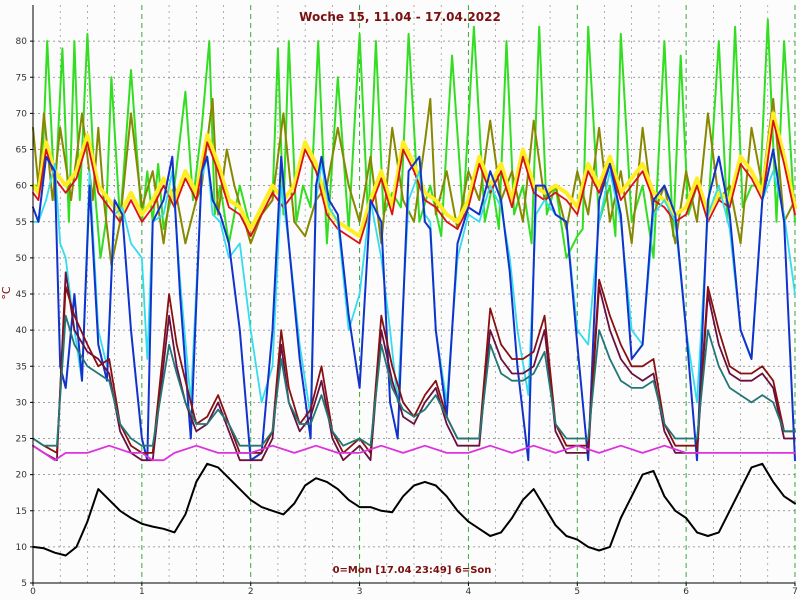 This screenshot has height=600, width=800. Describe the element at coordinates (412, 570) in the screenshot. I see `chart-footer: 0=Mon [17.04 23:49] 6=Son` at that location.